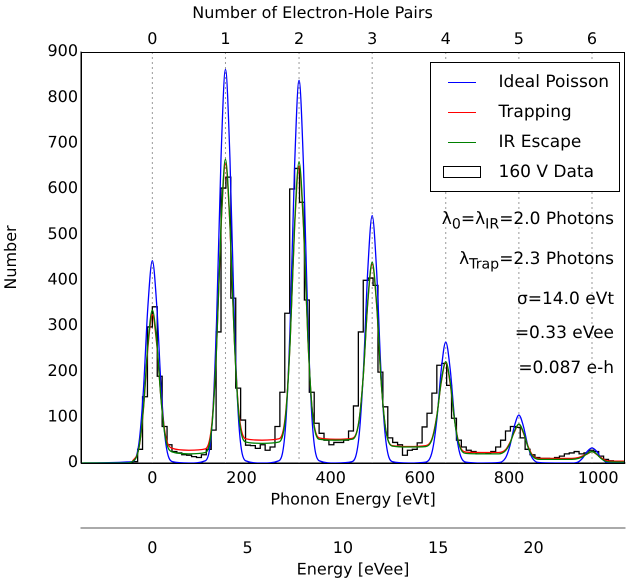 The image size is (626, 582). What do you see at coordinates (62, 278) in the screenshot?
I see `y-tick-label: 400` at bounding box center [62, 278].